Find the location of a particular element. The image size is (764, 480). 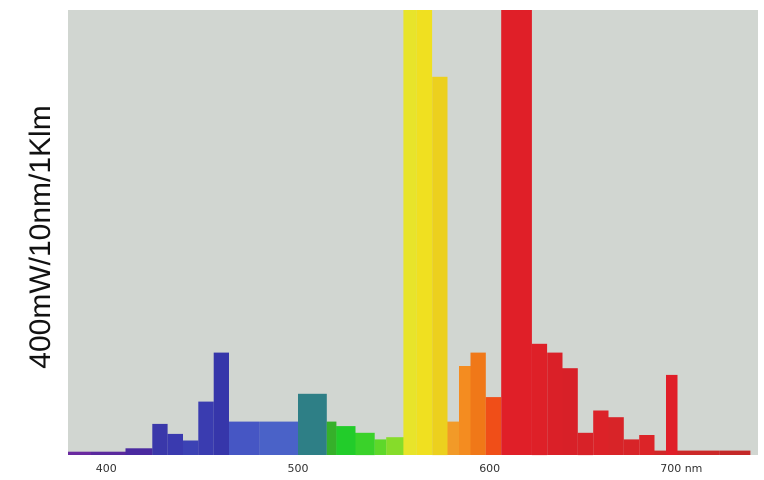

x-tick-label: 600 is located at coordinates (489, 468).